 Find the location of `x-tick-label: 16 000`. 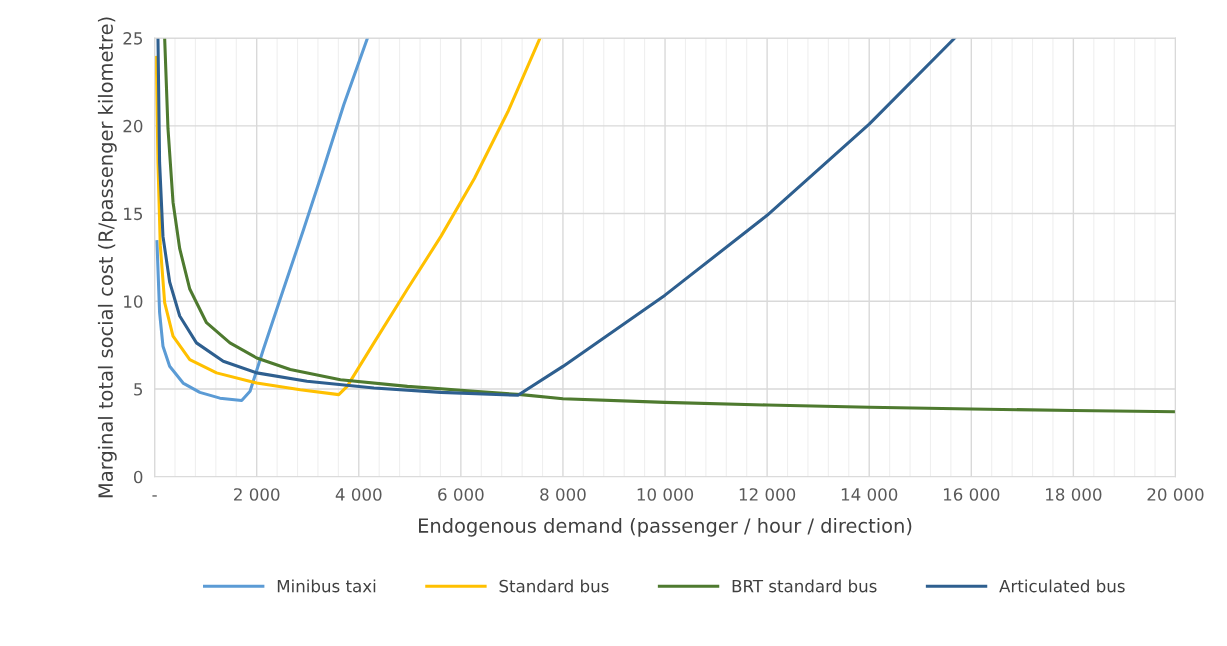

x-tick-label: 16 000 is located at coordinates (971, 494).